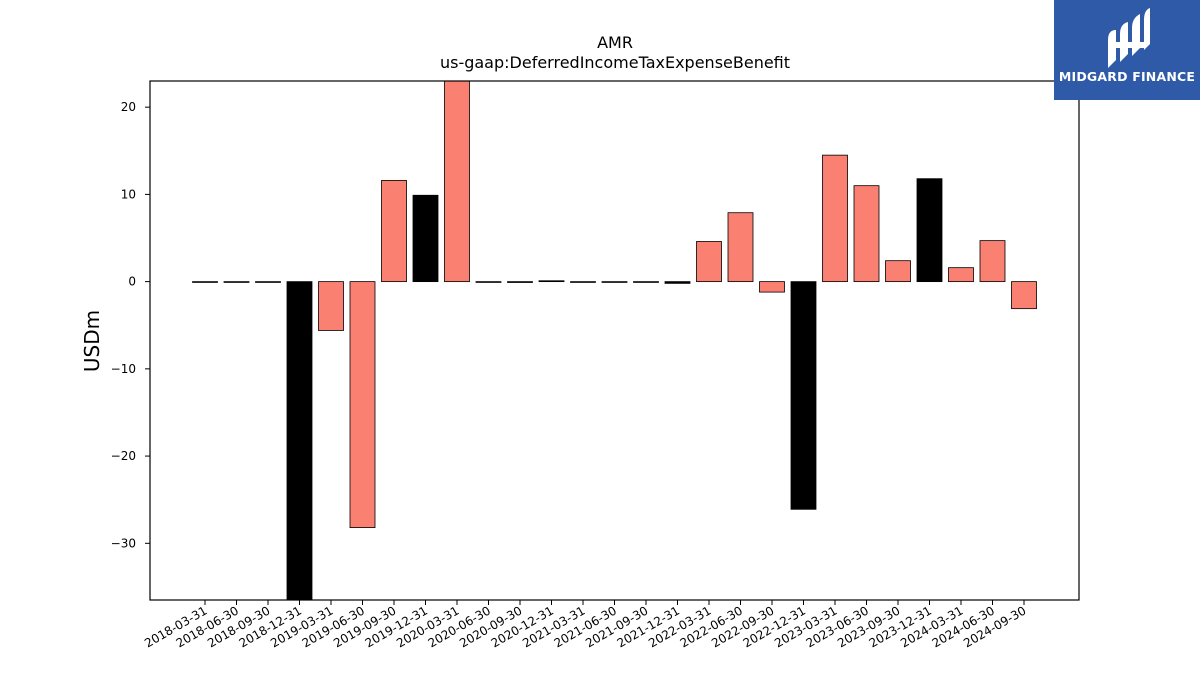 This screenshot has height=675, width=1200. Describe the element at coordinates (615, 62) in the screenshot. I see `chart-subtitle: us-gaap:DeferredIncomeTaxExpenseBenefit` at that location.